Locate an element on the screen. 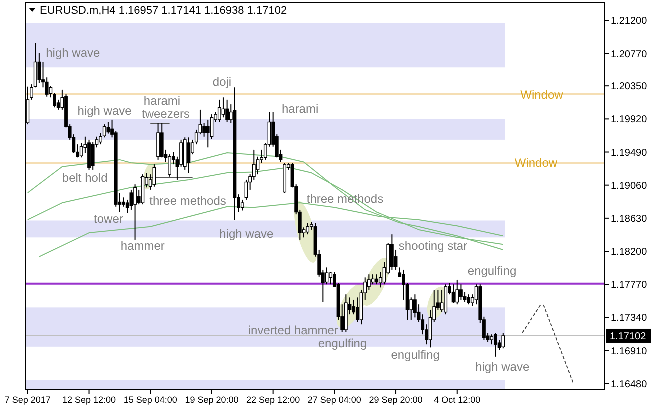 The height and width of the screenshot is (409, 651). y-tick-label: 1.17340 is located at coordinates (629, 318).